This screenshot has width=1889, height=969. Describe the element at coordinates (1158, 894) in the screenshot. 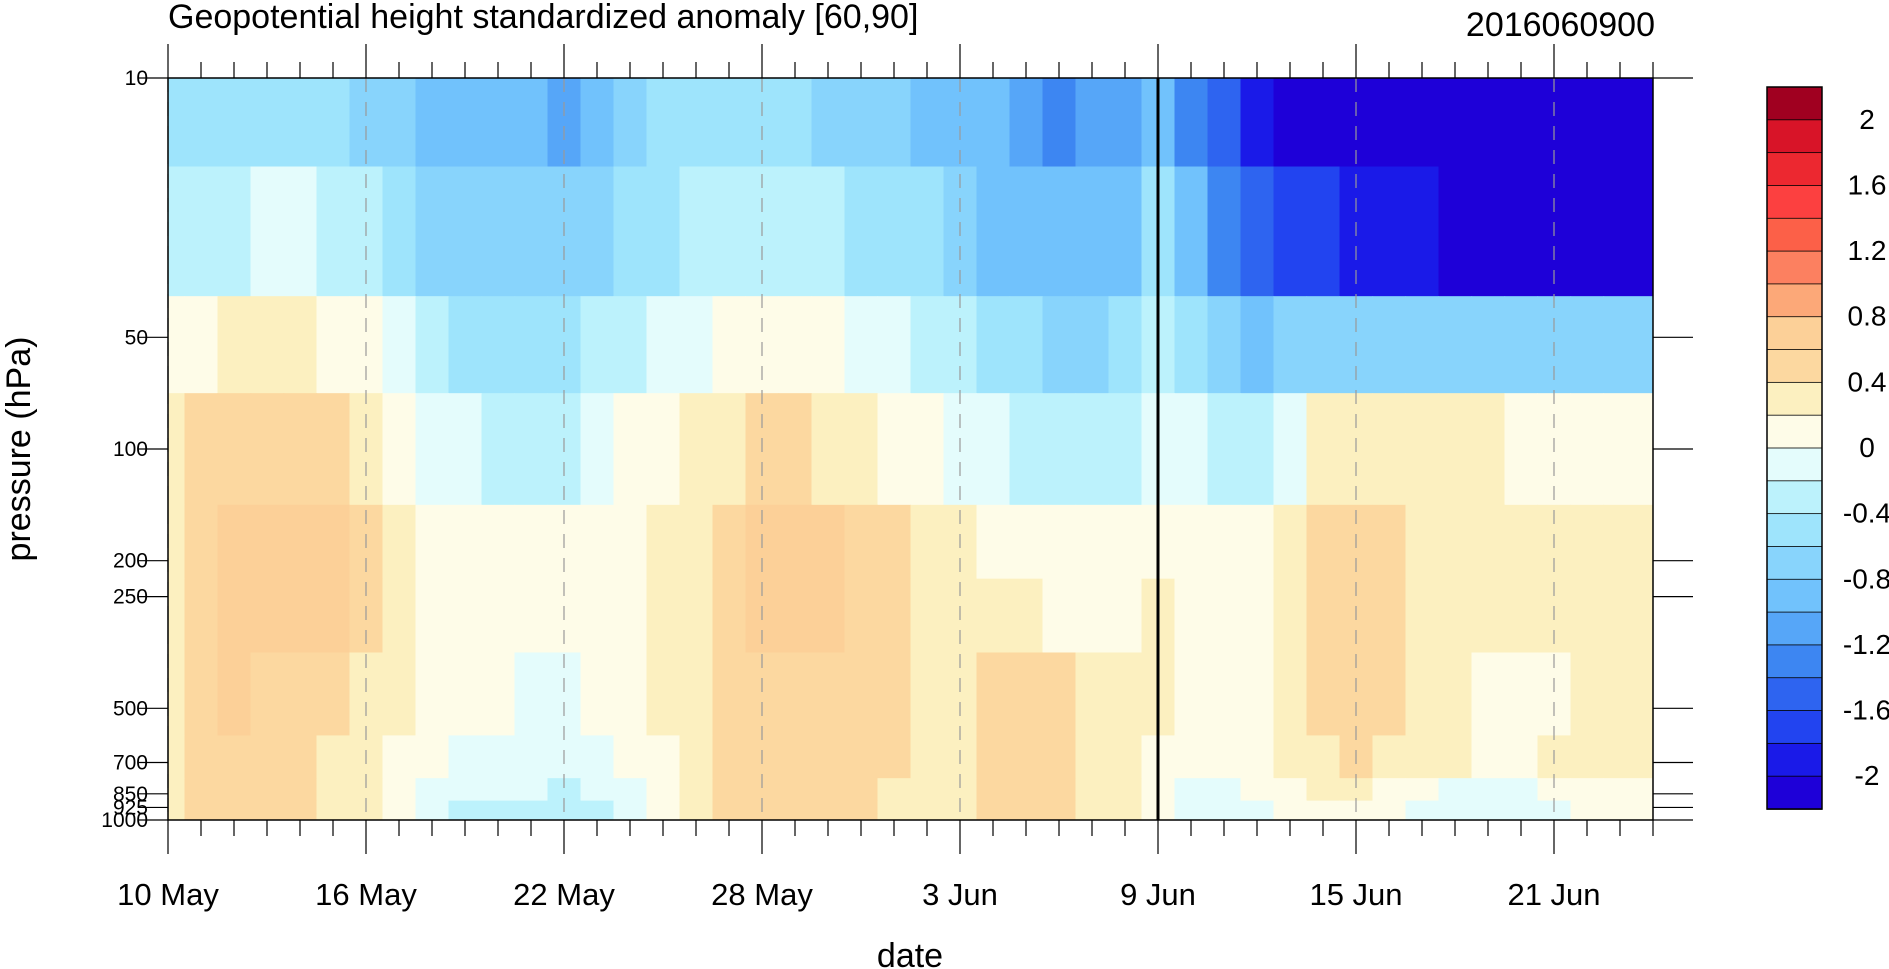

I see `x-tick-label: 9 Jun` at that location.